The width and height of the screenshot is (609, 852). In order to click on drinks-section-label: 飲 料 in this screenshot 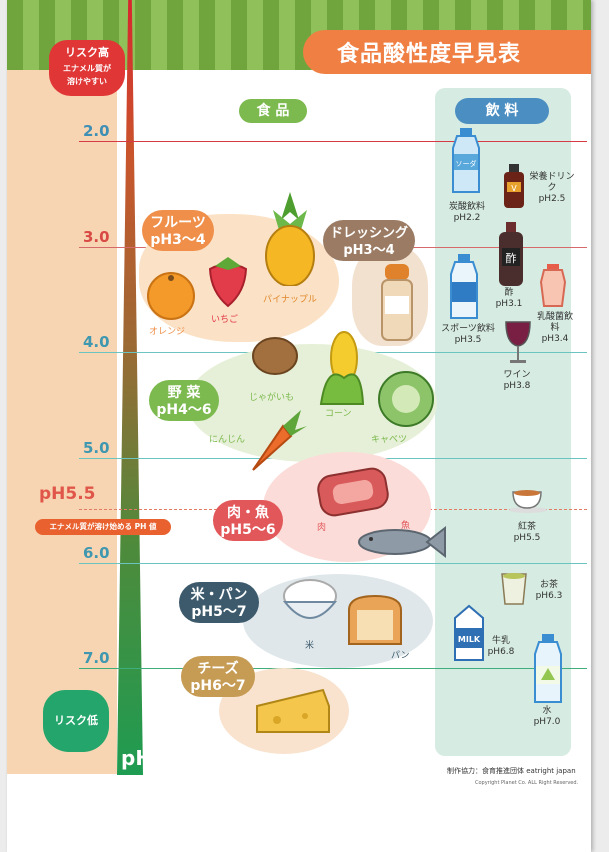, I will do `click(502, 111)`.